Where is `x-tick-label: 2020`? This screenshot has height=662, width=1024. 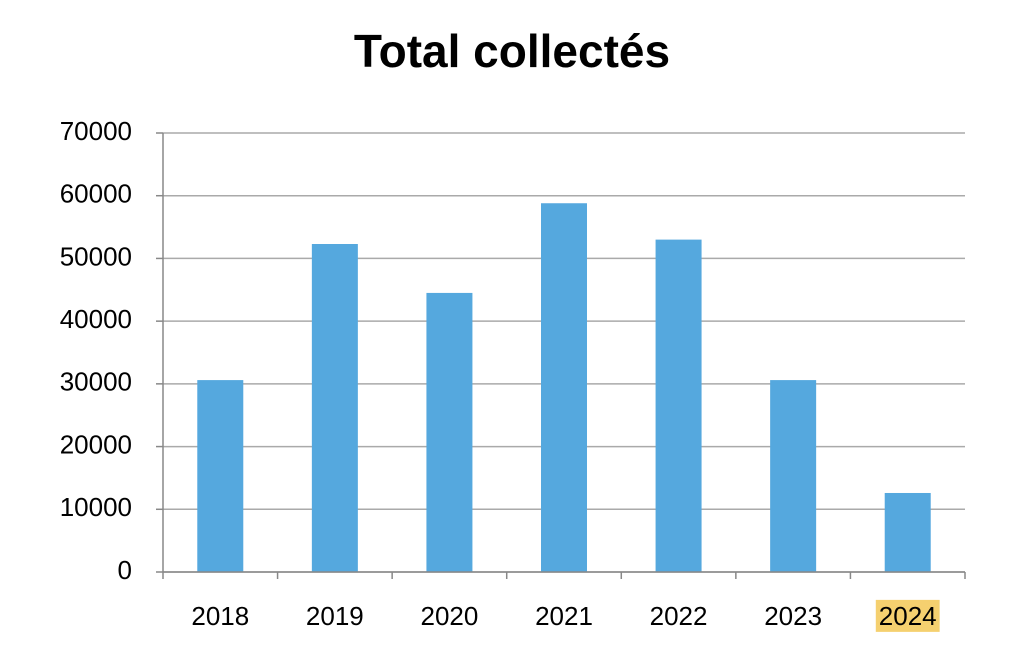
x-tick-label: 2020 is located at coordinates (450, 616).